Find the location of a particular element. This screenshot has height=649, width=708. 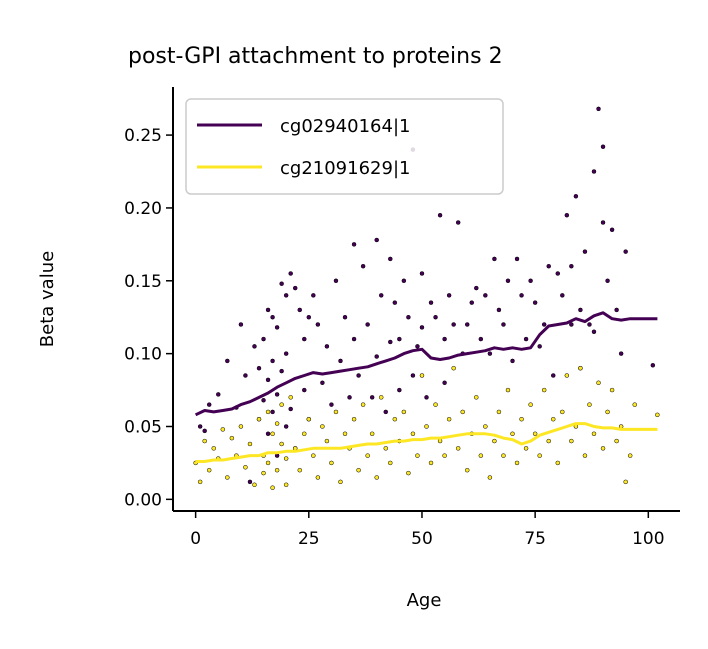

legend-frame is located at coordinates (344, 146).